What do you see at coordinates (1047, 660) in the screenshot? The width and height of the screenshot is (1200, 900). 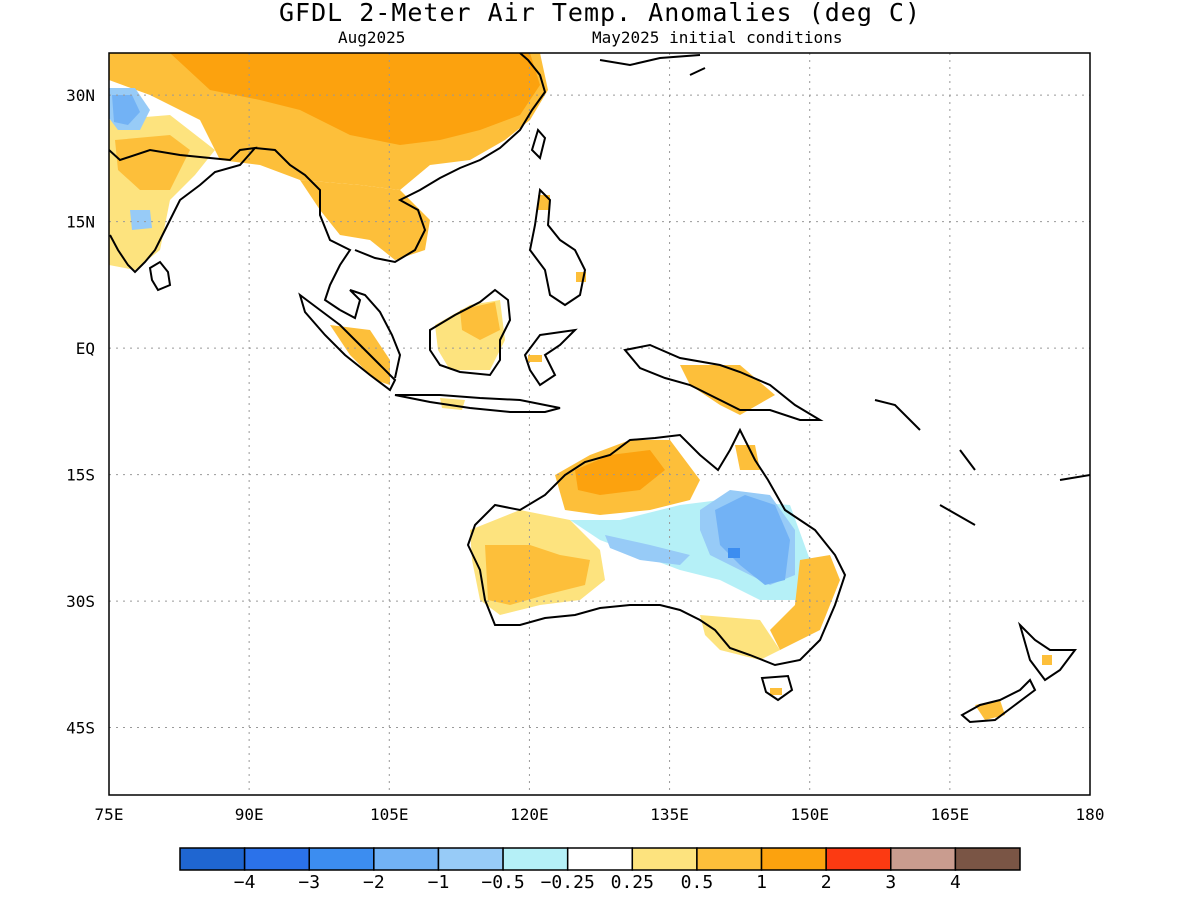 I see `anomaly-new-zealand-north` at bounding box center [1047, 660].